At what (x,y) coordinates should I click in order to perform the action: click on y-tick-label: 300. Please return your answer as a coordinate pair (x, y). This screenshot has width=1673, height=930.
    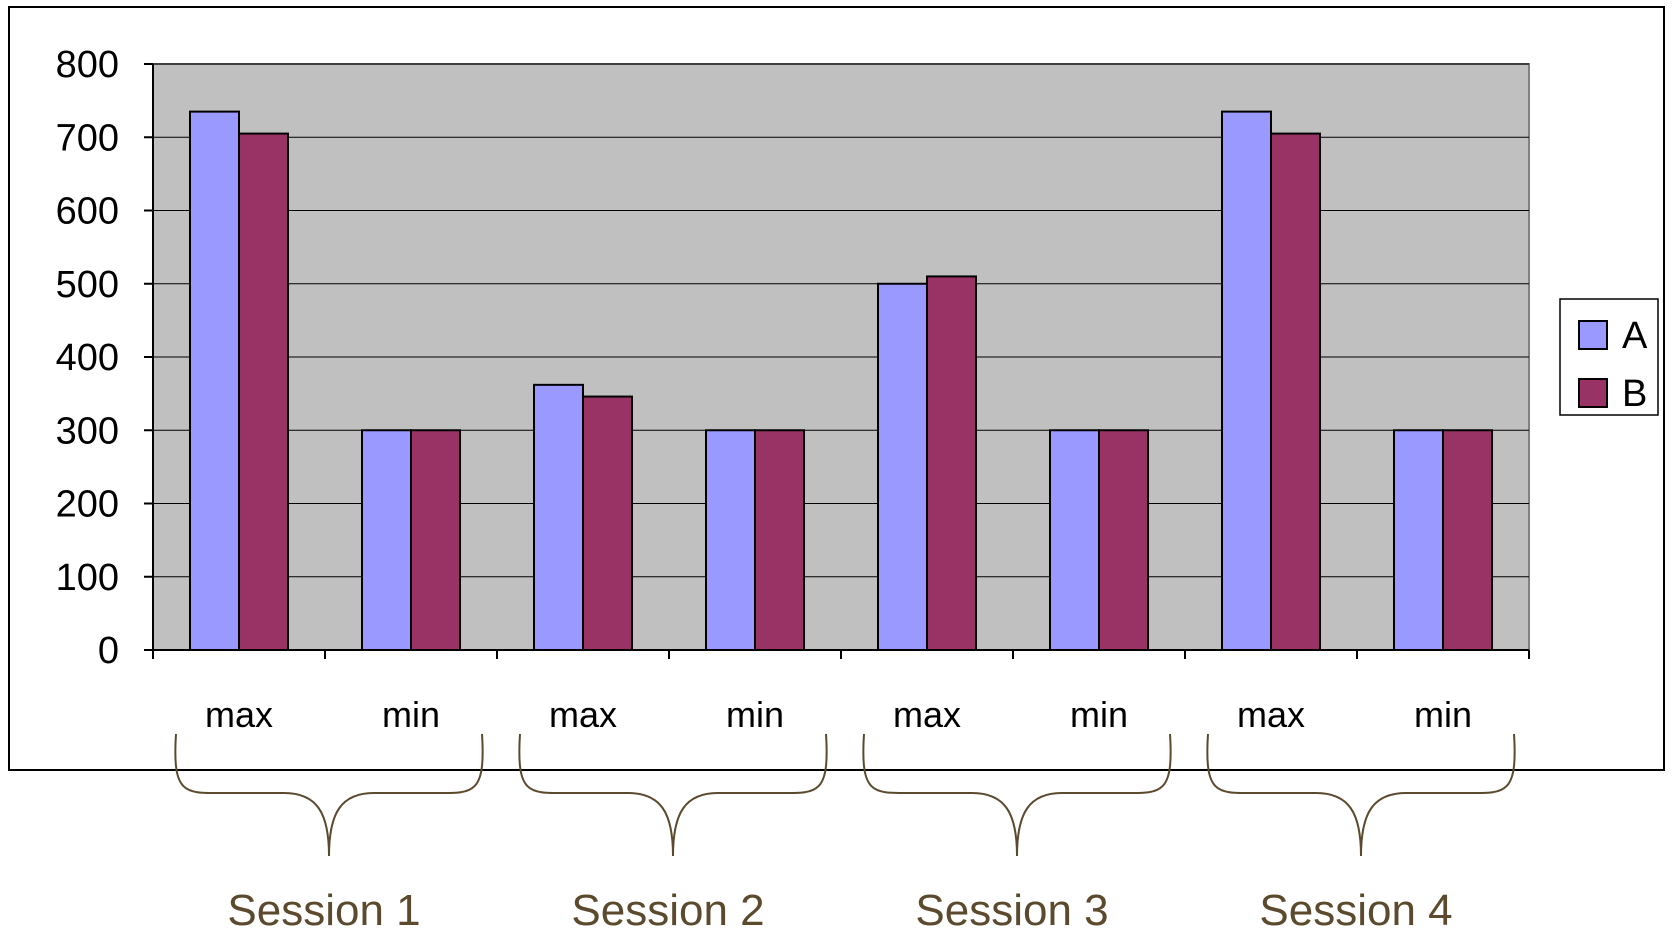
    Looking at the image, I should click on (87, 431).